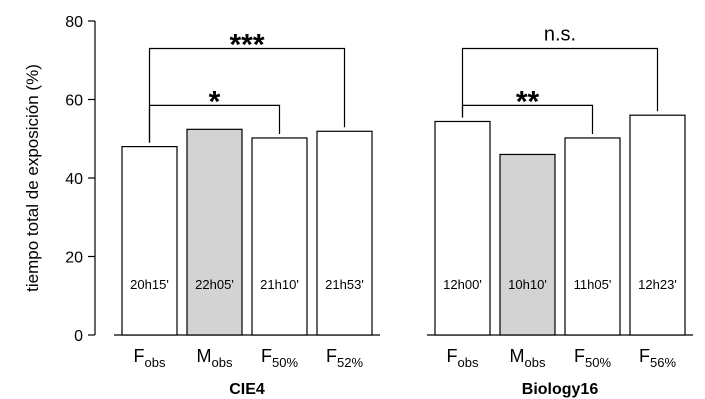  What do you see at coordinates (344, 284) in the screenshot?
I see `bar-data-label: 21h53'` at bounding box center [344, 284].